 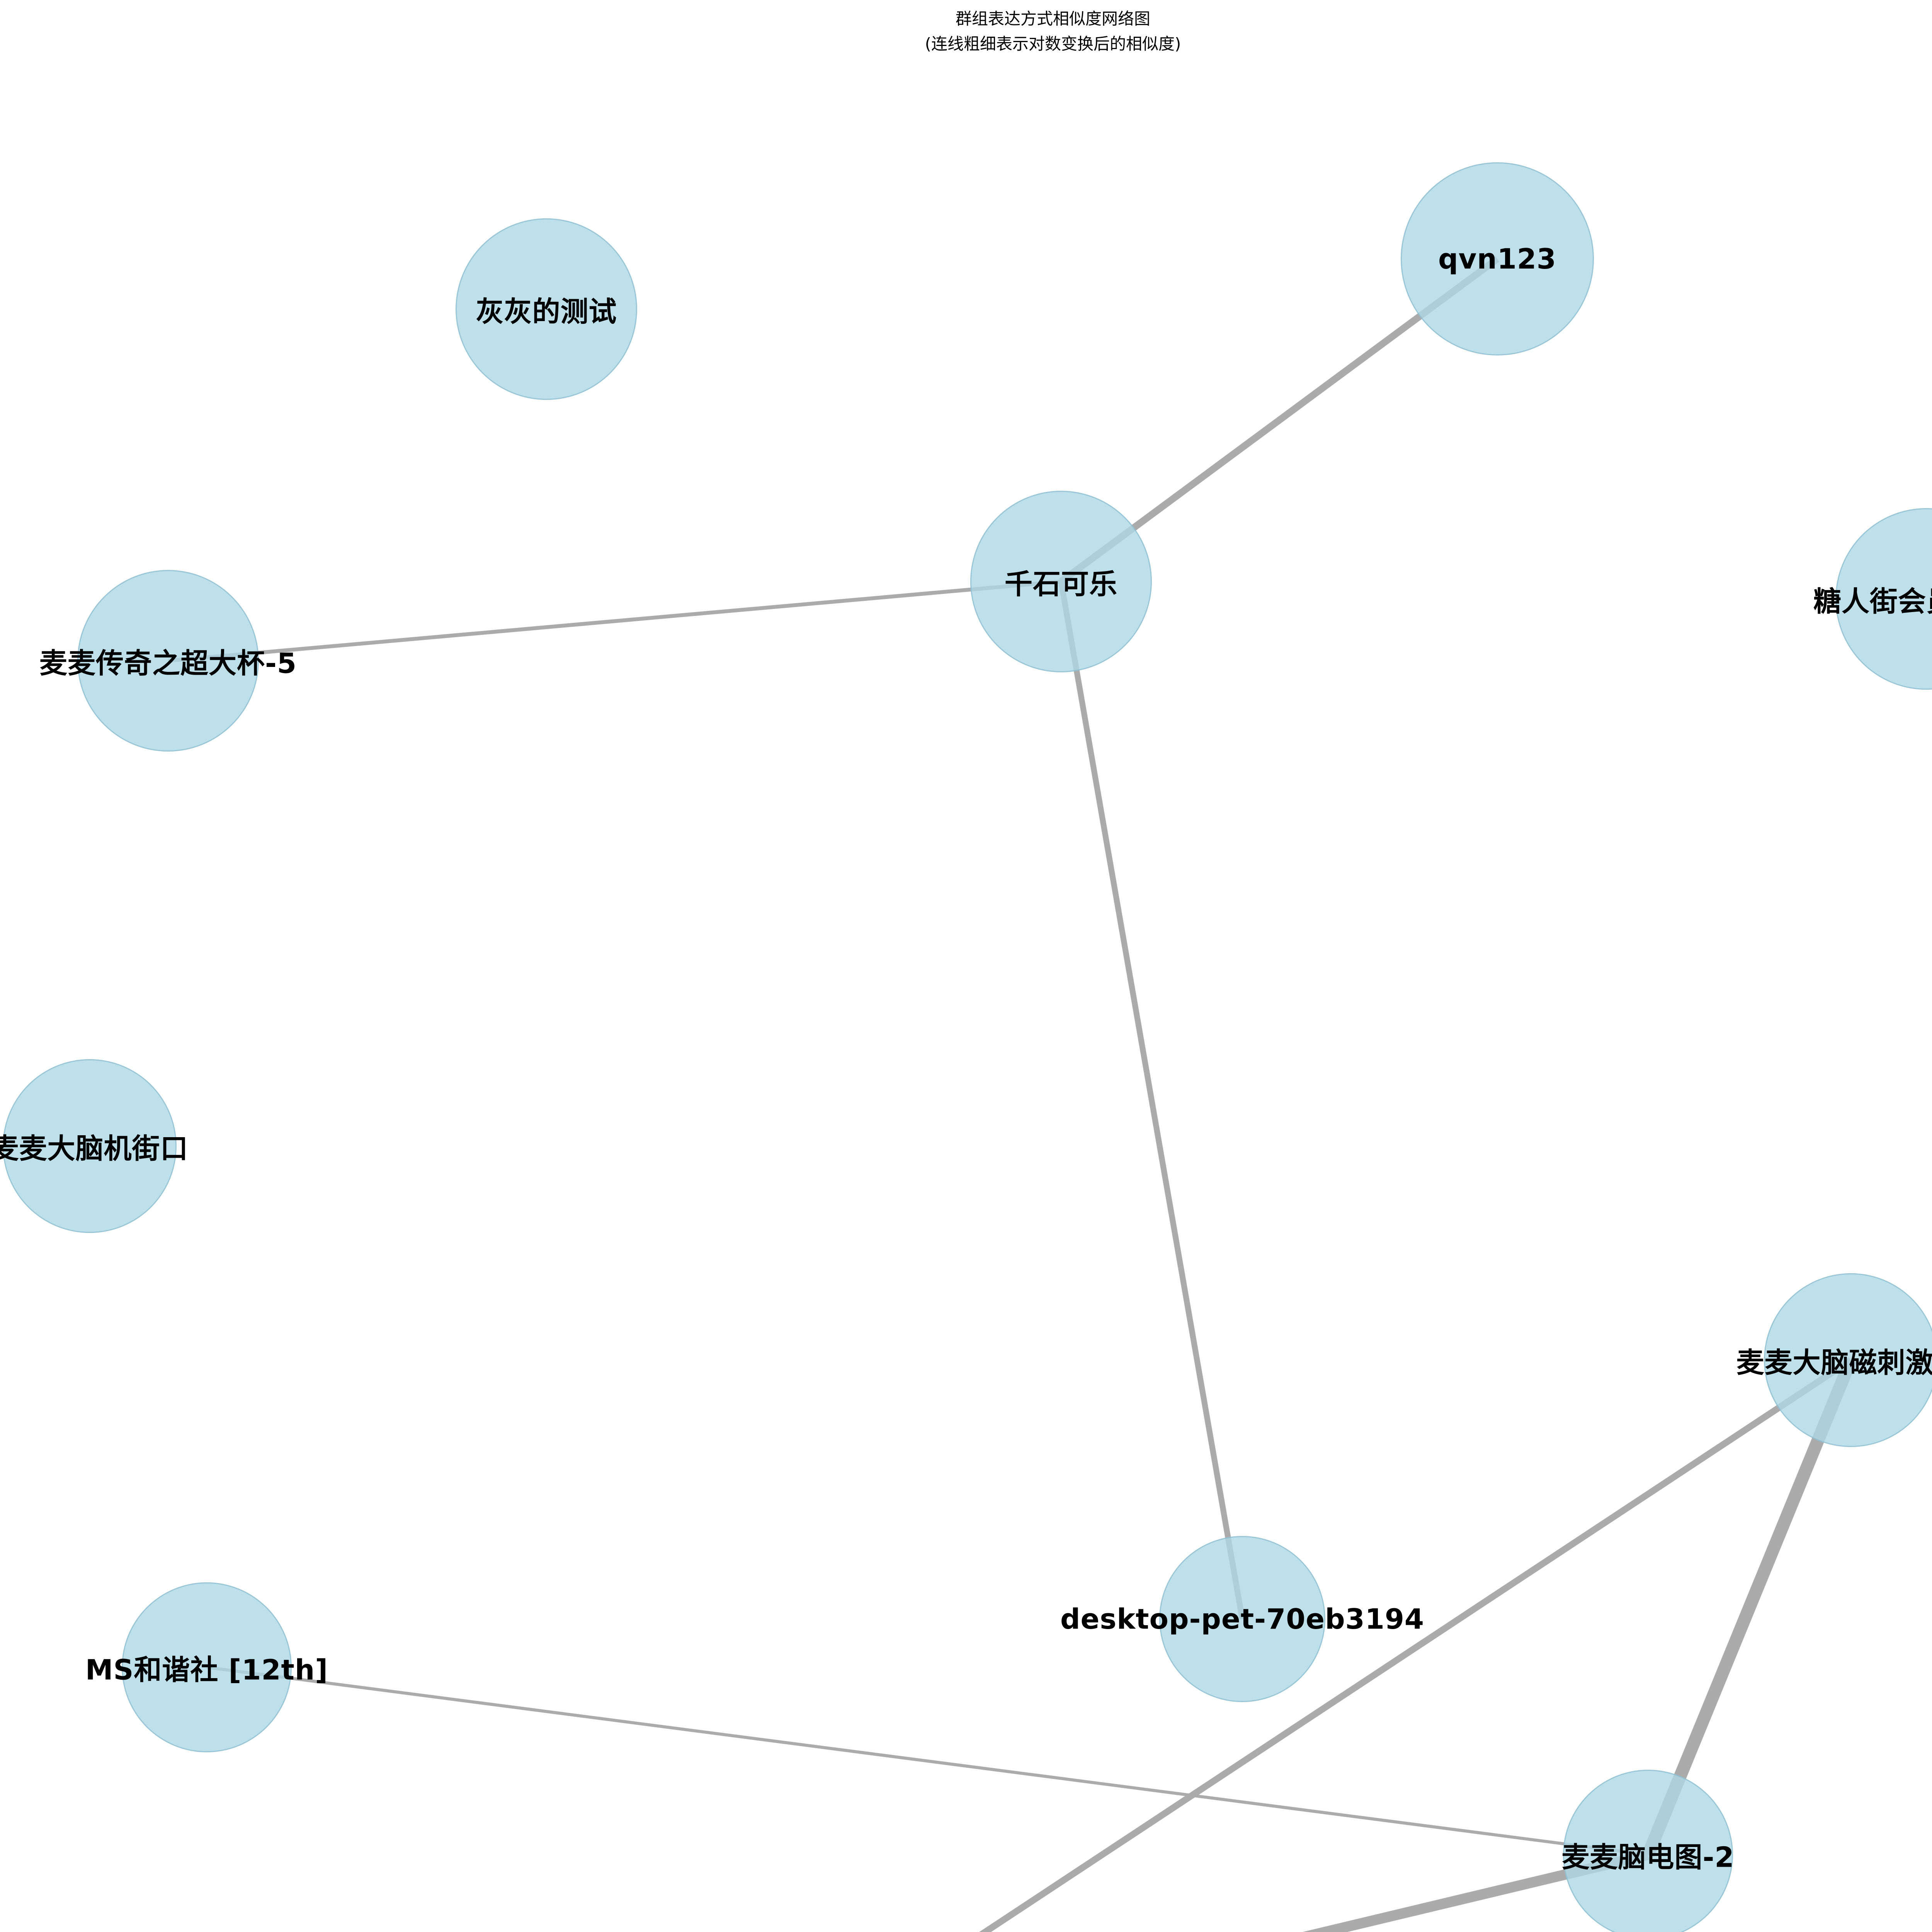 I want to click on graph-node-qvn123, so click(x=1497, y=259).